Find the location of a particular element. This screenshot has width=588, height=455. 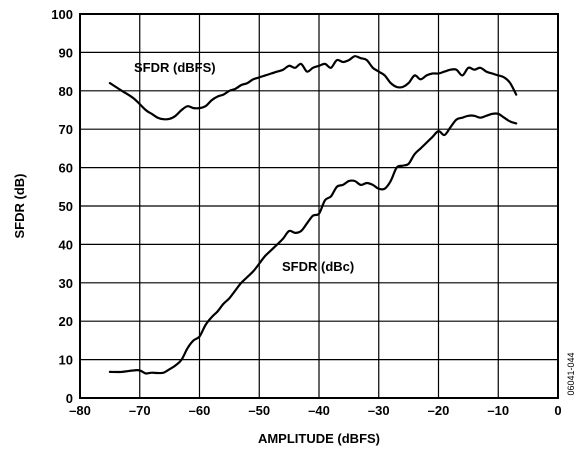

y-tick-label: 0 is located at coordinates (69, 398).